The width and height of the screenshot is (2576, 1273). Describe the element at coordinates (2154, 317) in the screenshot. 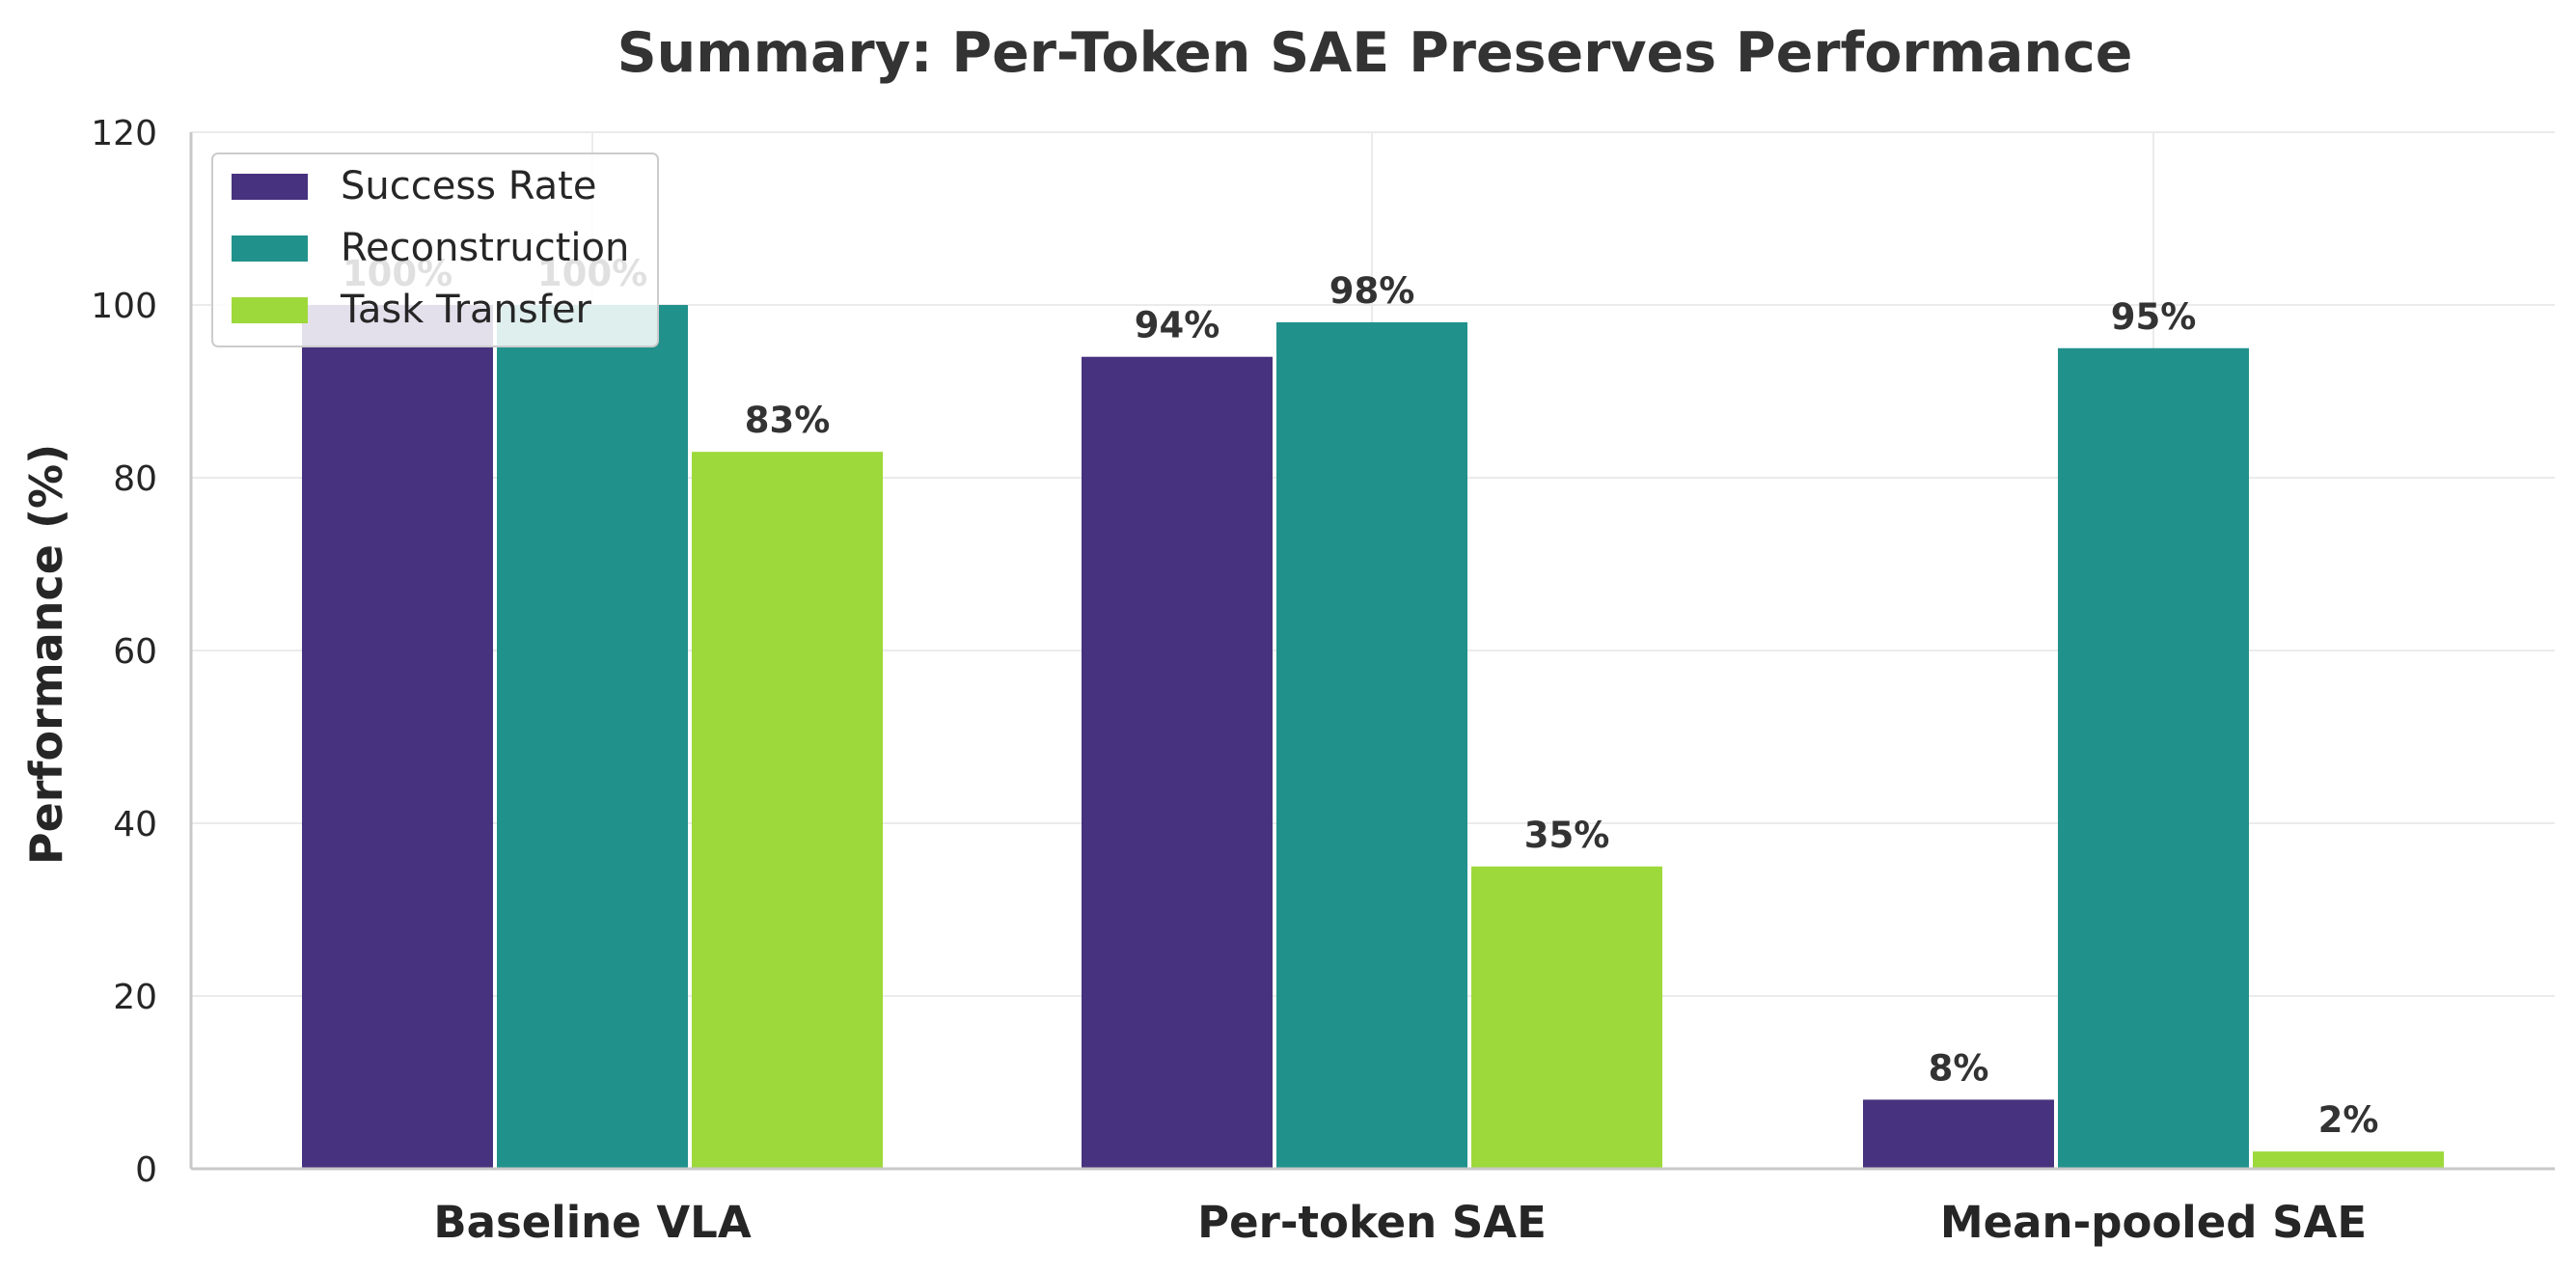

I see `data-label: 95%` at that location.